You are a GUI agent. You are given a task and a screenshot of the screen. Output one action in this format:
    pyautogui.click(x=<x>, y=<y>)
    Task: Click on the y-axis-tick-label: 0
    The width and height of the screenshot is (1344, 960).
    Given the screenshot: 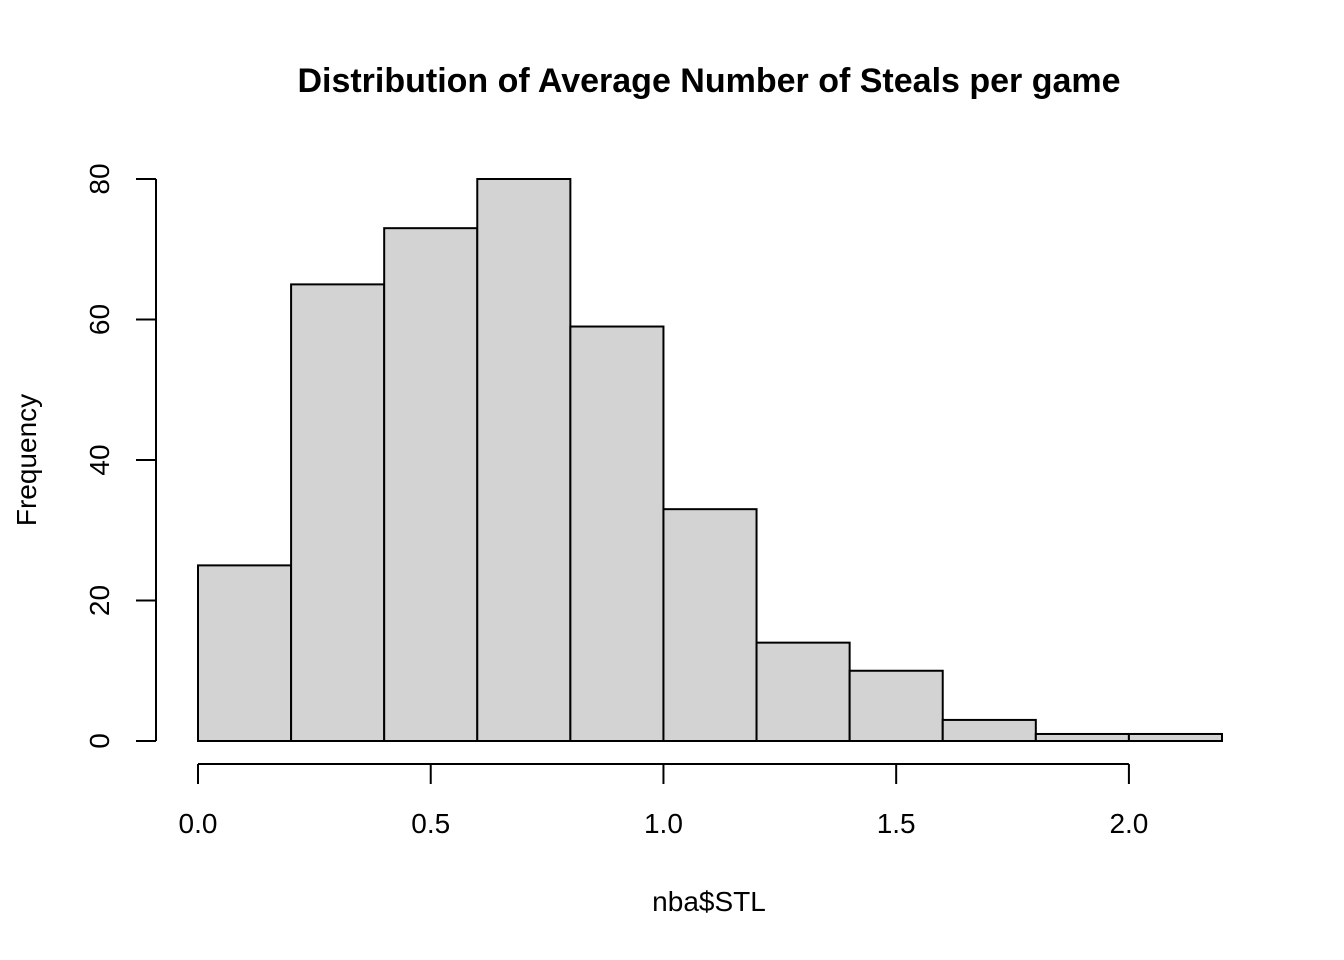 What is the action you would take?
    pyautogui.click(x=99, y=741)
    